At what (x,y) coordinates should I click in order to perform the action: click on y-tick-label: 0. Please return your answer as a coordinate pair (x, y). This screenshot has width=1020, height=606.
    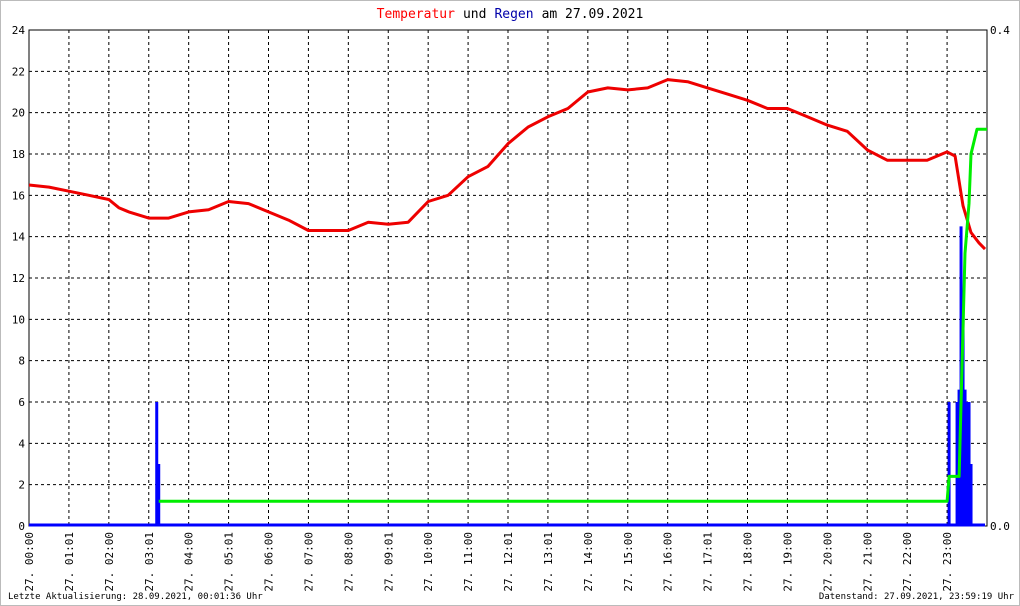
    Looking at the image, I should click on (21, 526).